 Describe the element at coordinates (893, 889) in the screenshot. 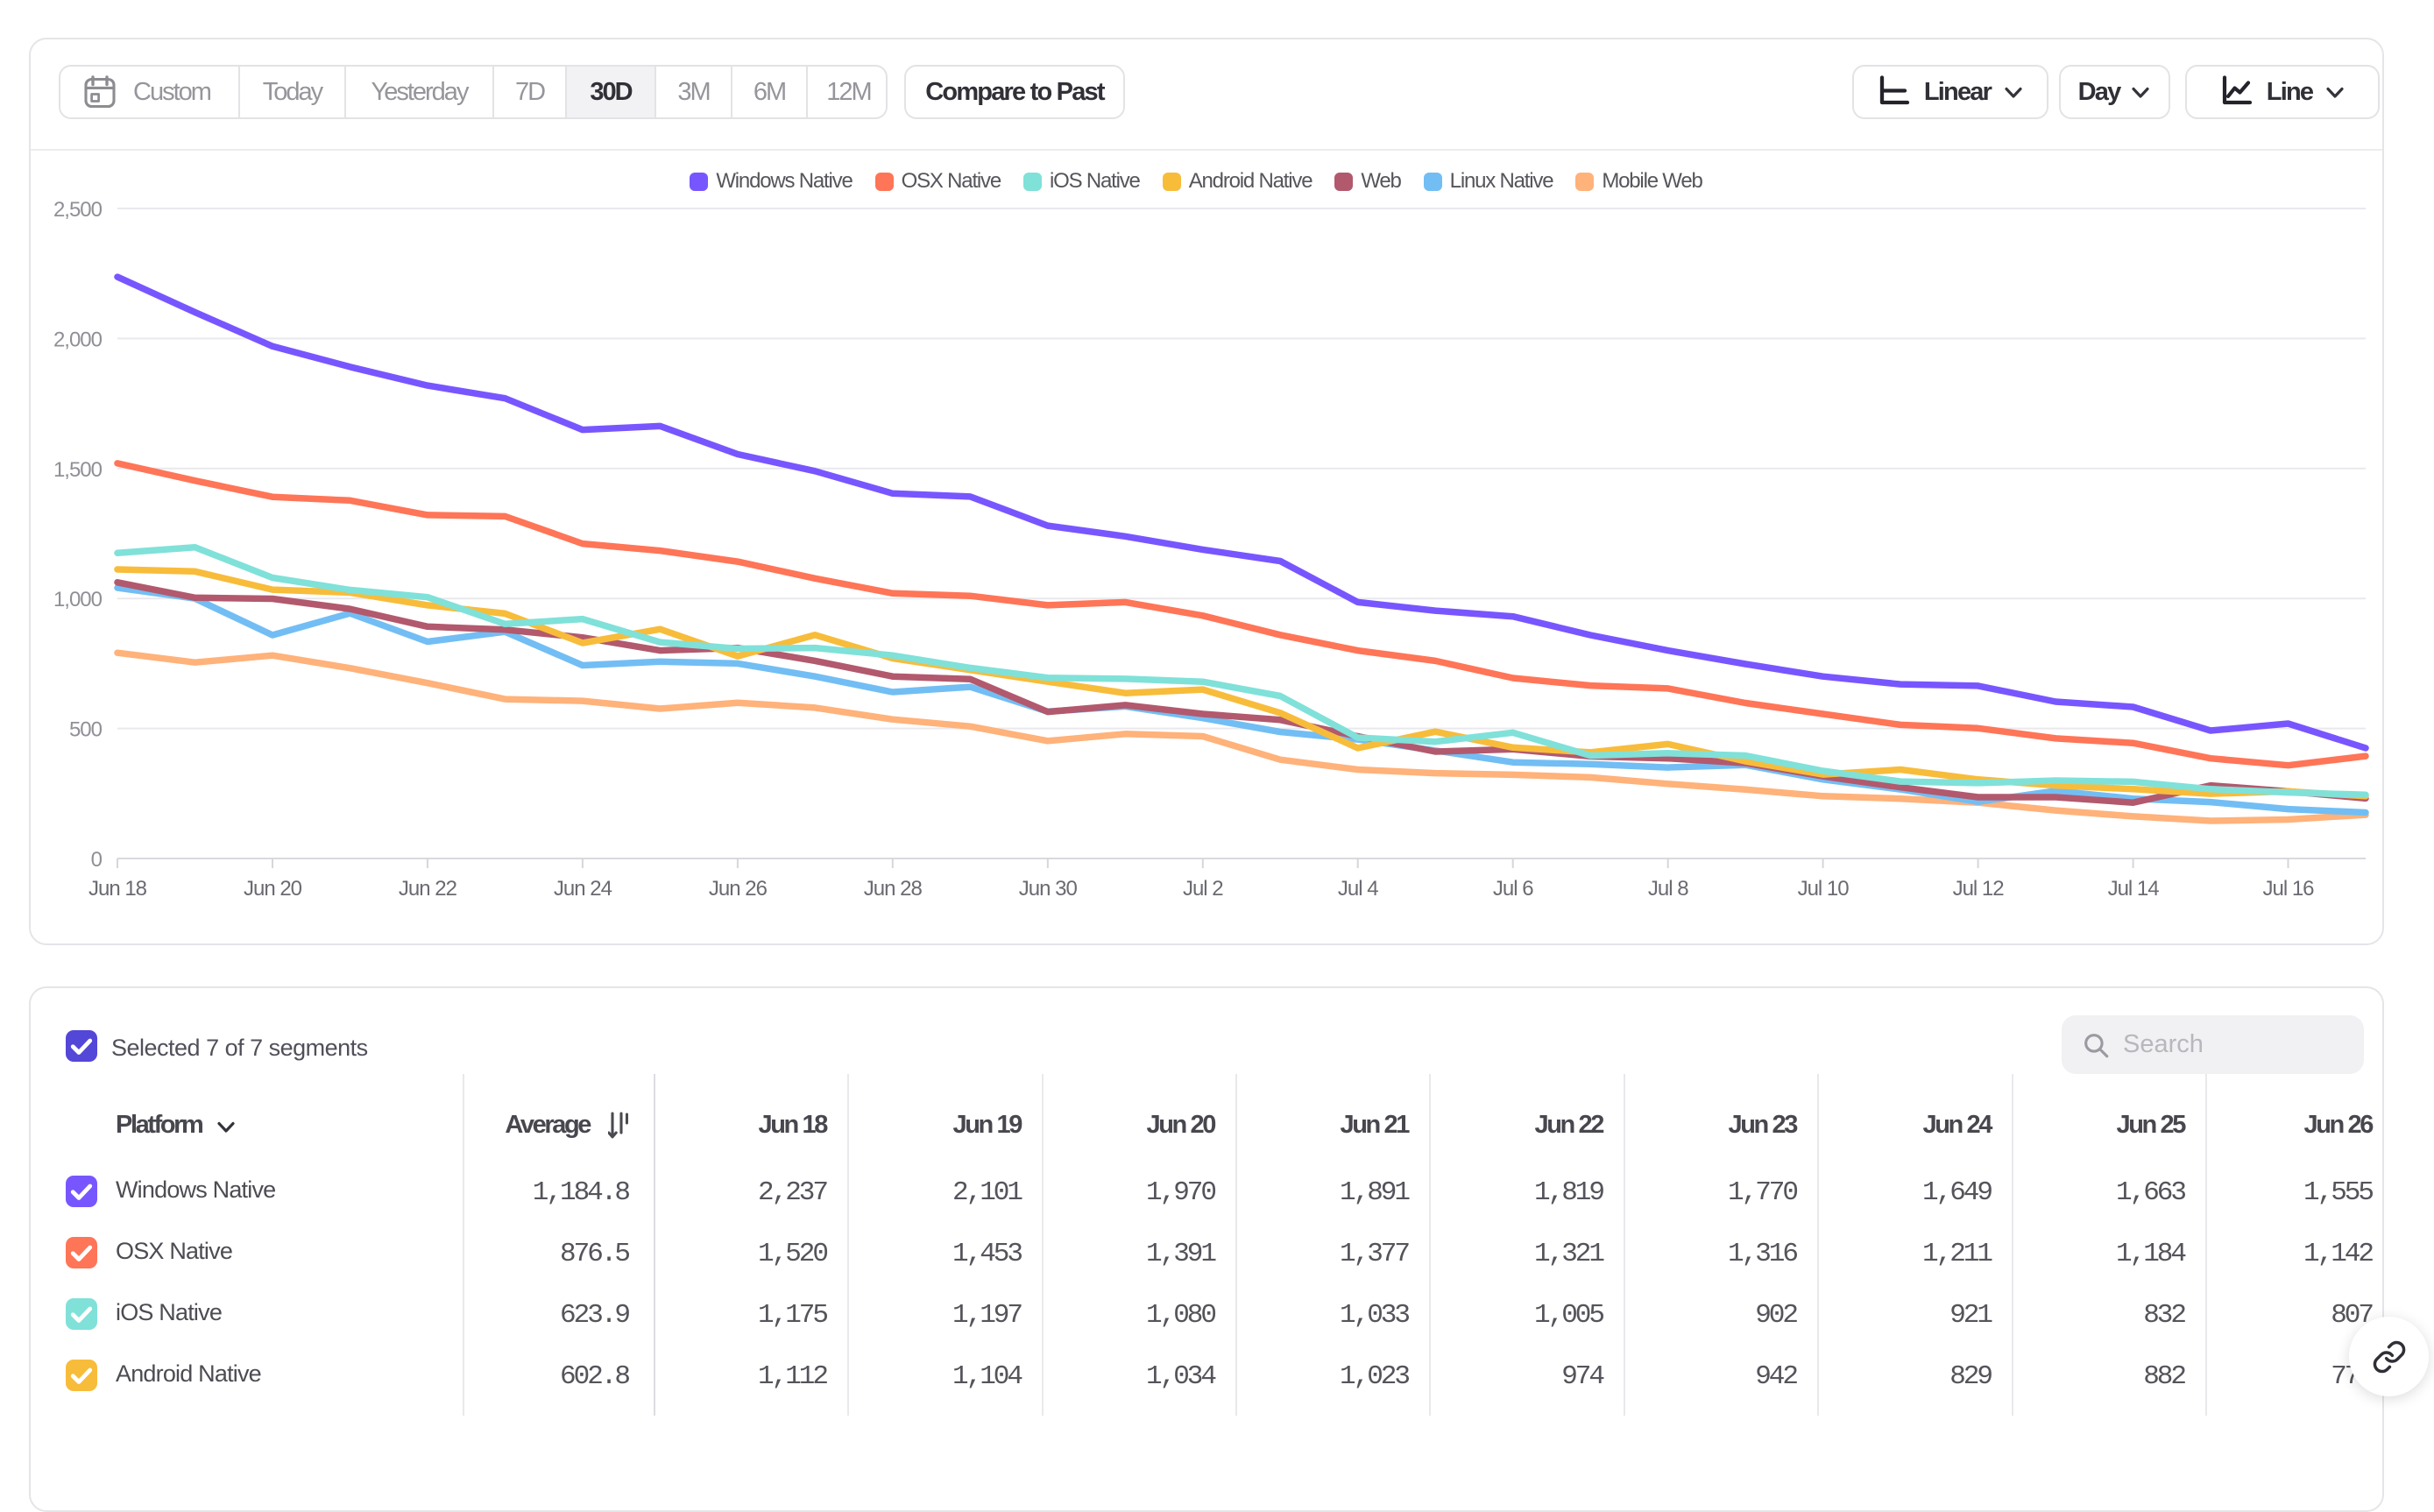

I see `svg-text: Jun 28` at that location.